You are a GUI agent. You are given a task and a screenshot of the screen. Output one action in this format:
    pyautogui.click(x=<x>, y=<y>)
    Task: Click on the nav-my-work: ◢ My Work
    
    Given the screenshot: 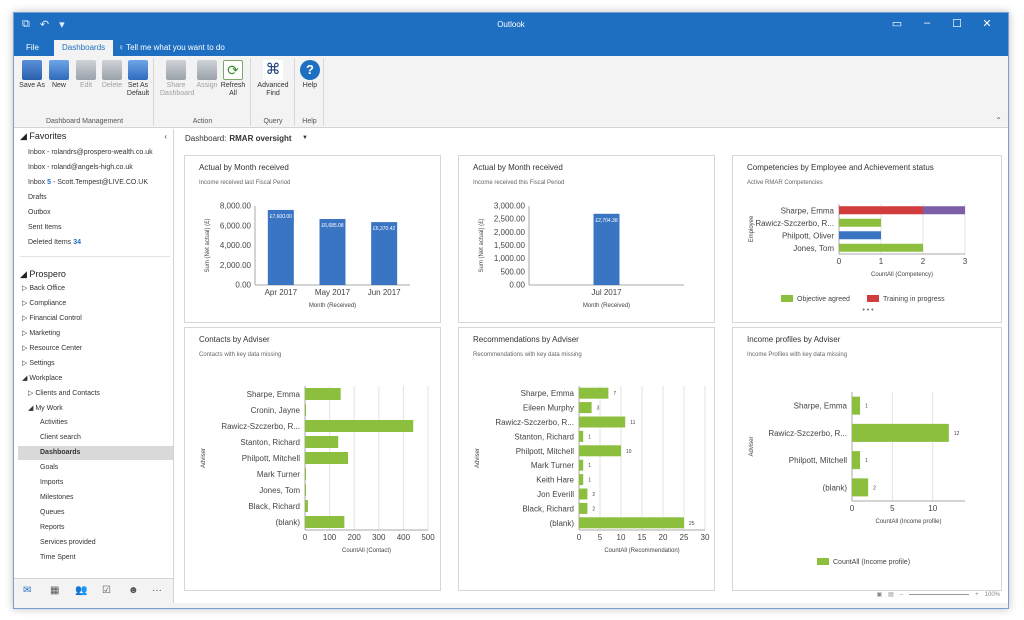 What is the action you would take?
    pyautogui.click(x=45, y=408)
    